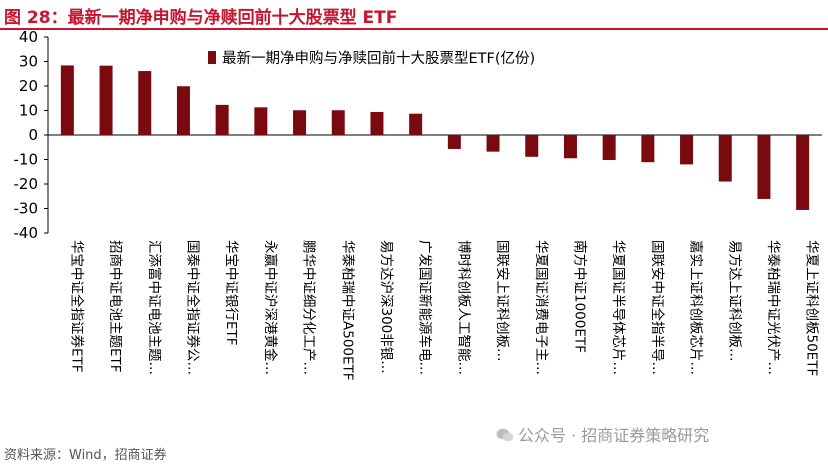 Image resolution: width=828 pixels, height=465 pixels. I want to click on y-tick-label: -20, so click(26, 184).